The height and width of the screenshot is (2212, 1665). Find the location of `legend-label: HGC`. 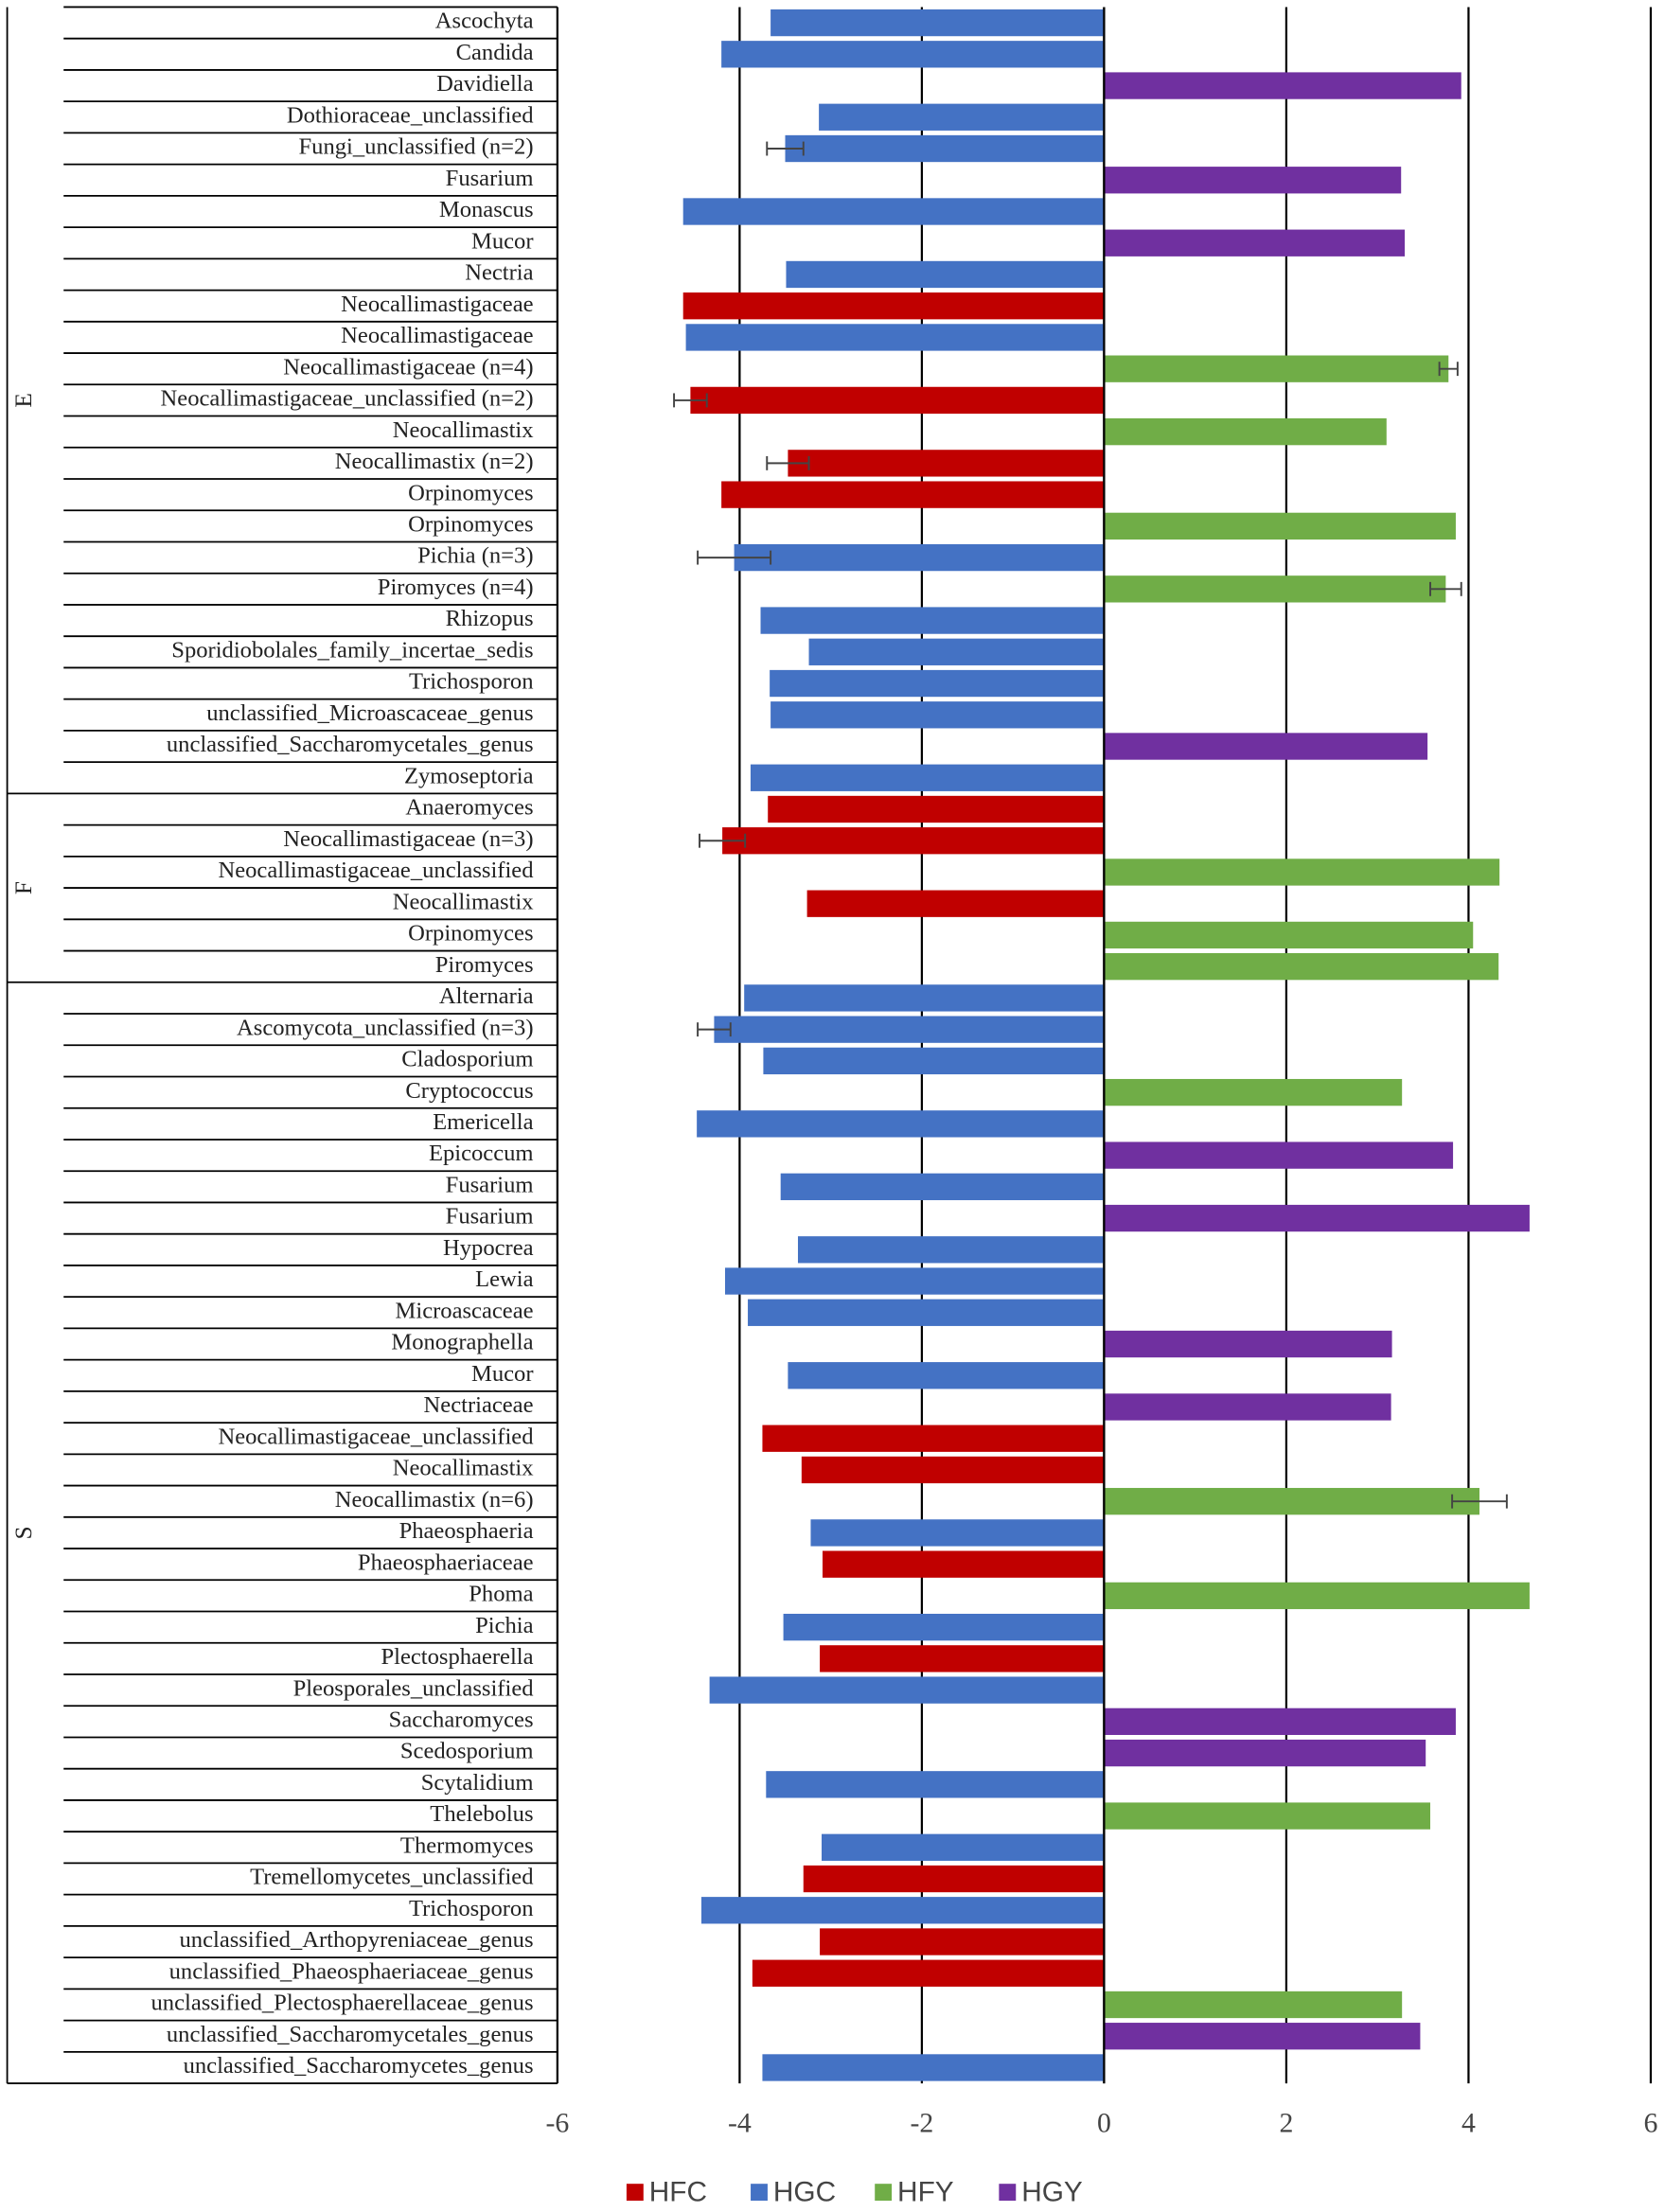

legend-label: HGC is located at coordinates (804, 2191).